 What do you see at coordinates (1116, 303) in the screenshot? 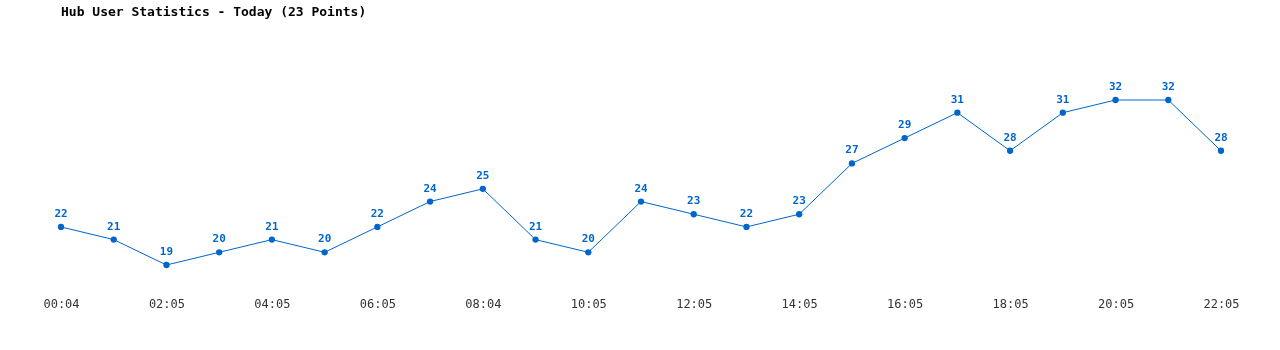
I see `x-tick-label: 20:05` at bounding box center [1116, 303].